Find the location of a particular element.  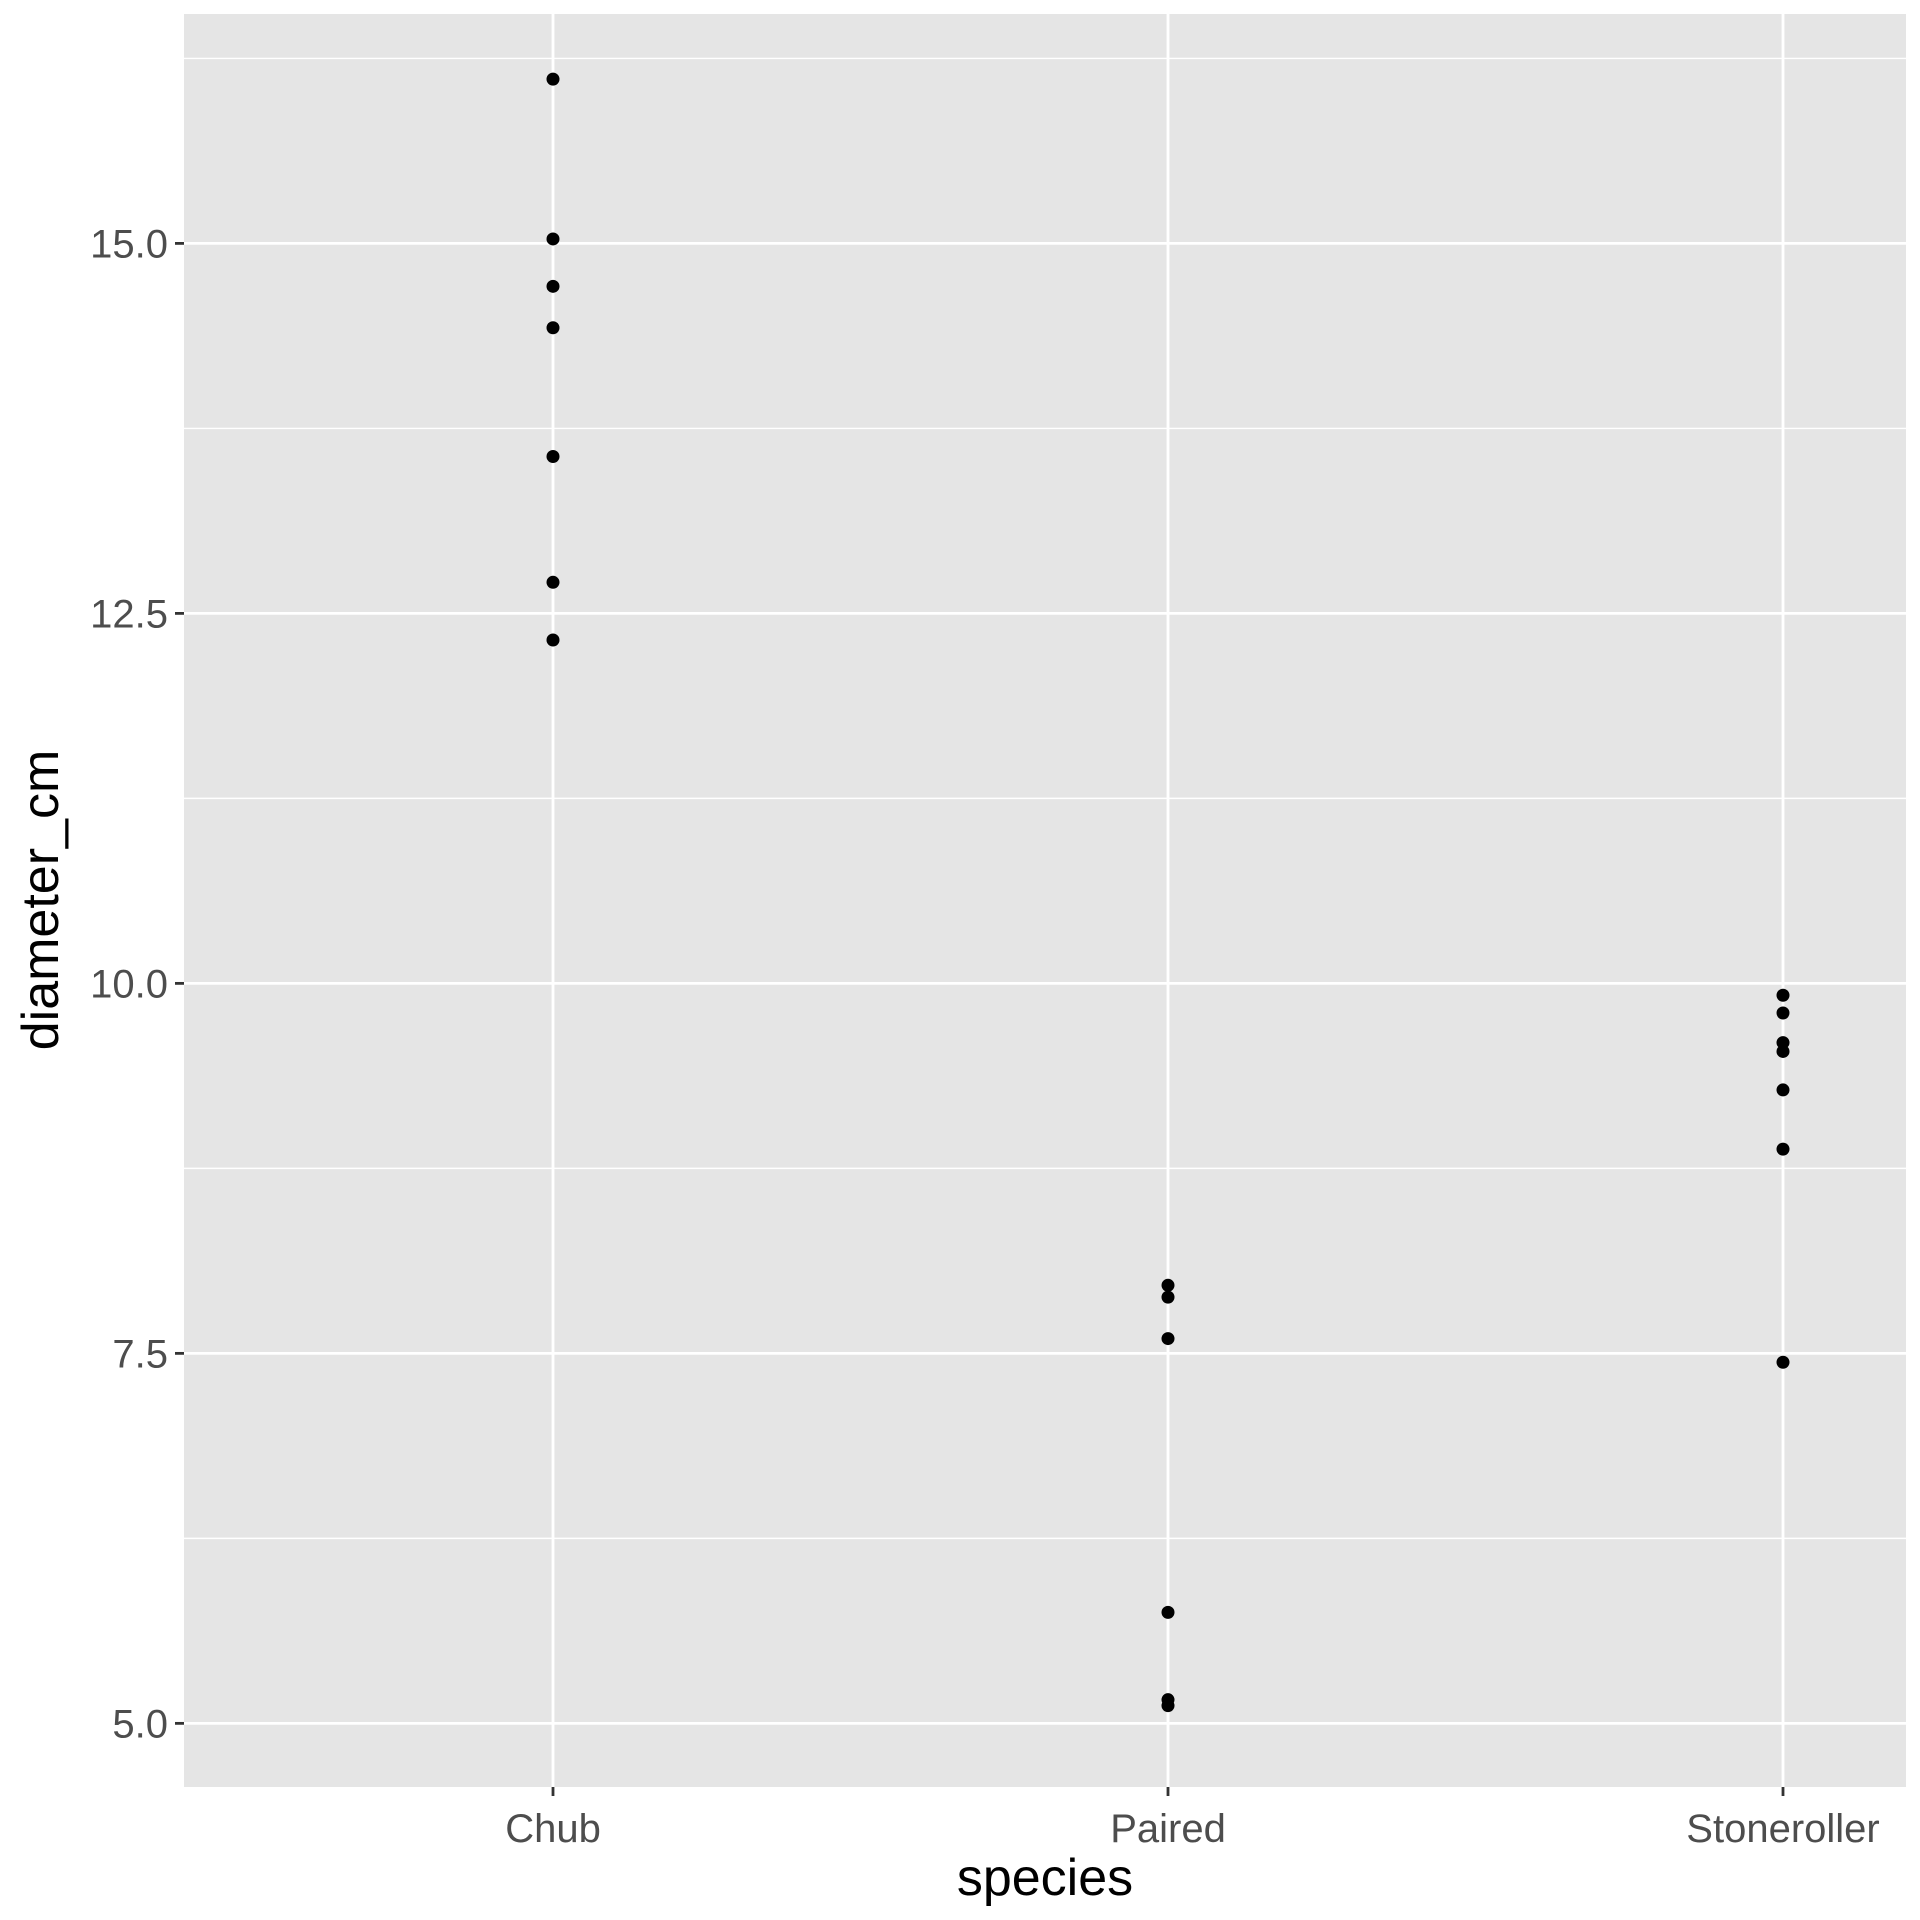

x-tick-label: Chub is located at coordinates (553, 1829).